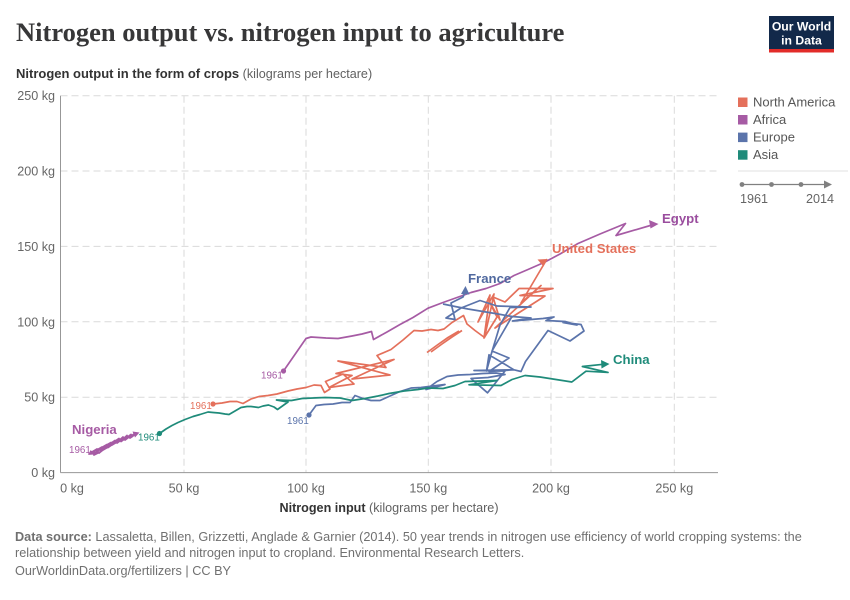 This screenshot has height=600, width=850. Describe the element at coordinates (388, 508) in the screenshot. I see `svg-text:Nitrogen input (kilograms per: Nitrogen input (kilograms per hectare)` at that location.